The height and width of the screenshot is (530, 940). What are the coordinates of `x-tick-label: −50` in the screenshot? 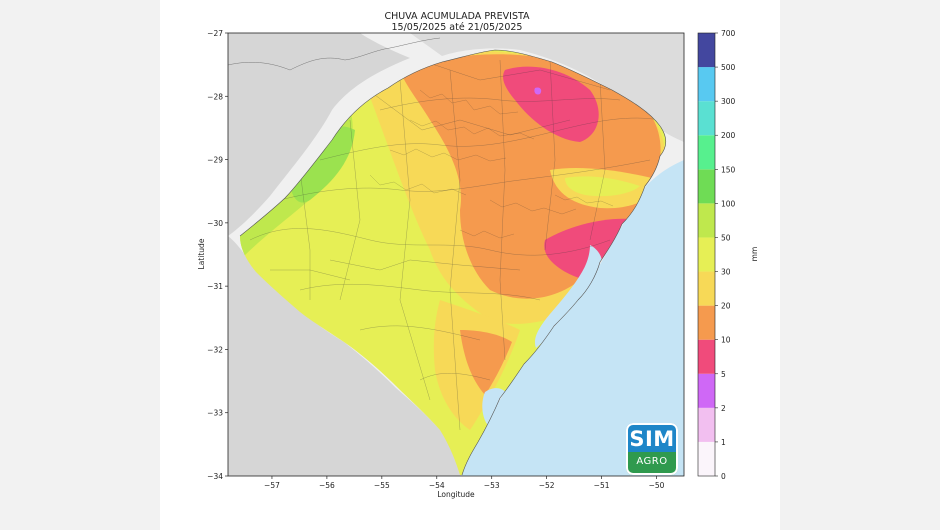 It's located at (657, 485).